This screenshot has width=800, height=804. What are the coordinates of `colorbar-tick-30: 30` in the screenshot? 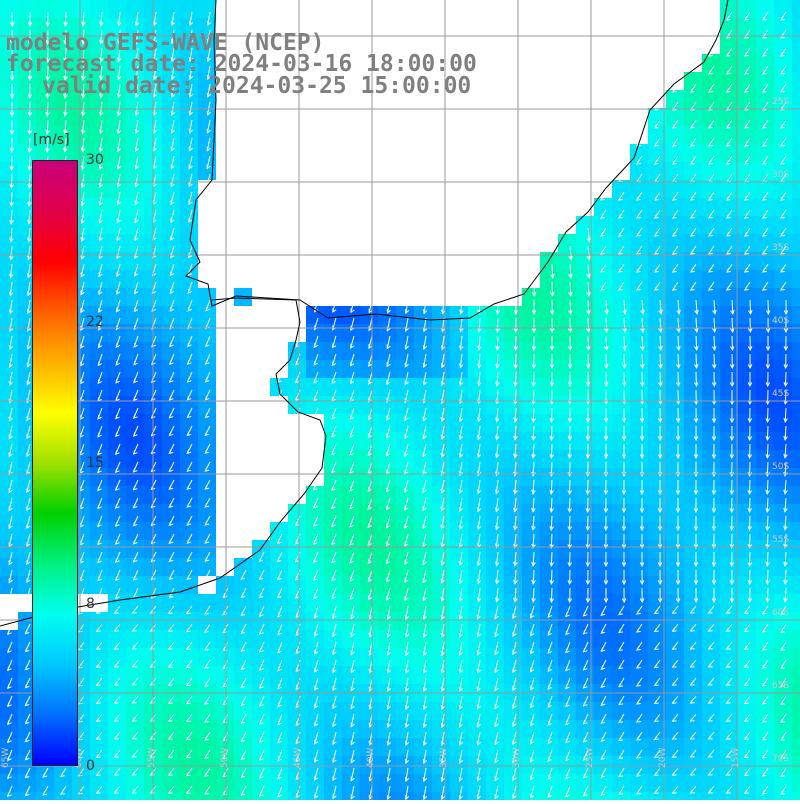 It's located at (95, 160).